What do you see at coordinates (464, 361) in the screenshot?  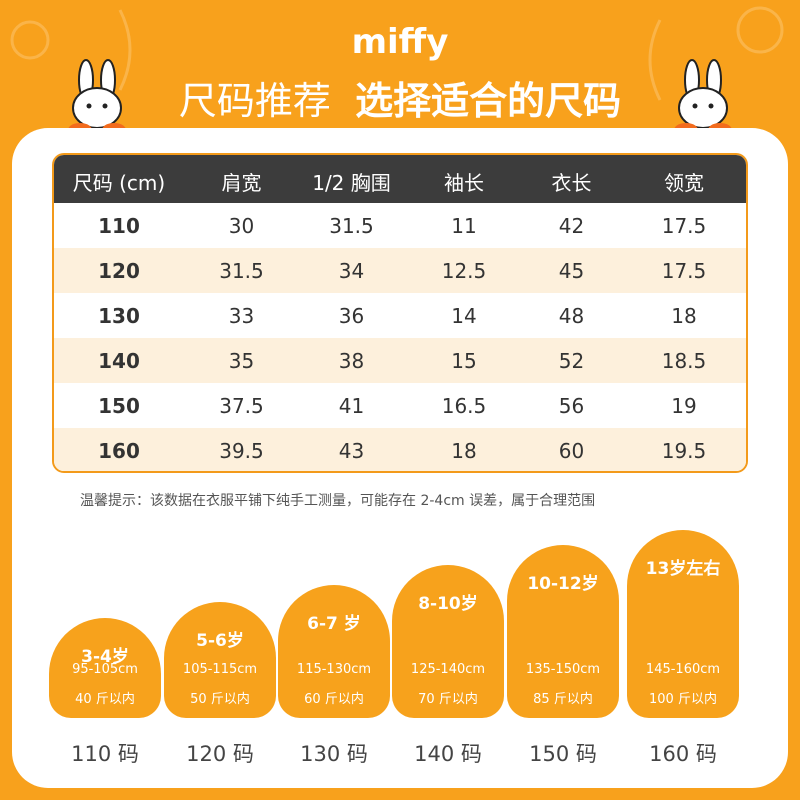 I see `table-cell: 15` at bounding box center [464, 361].